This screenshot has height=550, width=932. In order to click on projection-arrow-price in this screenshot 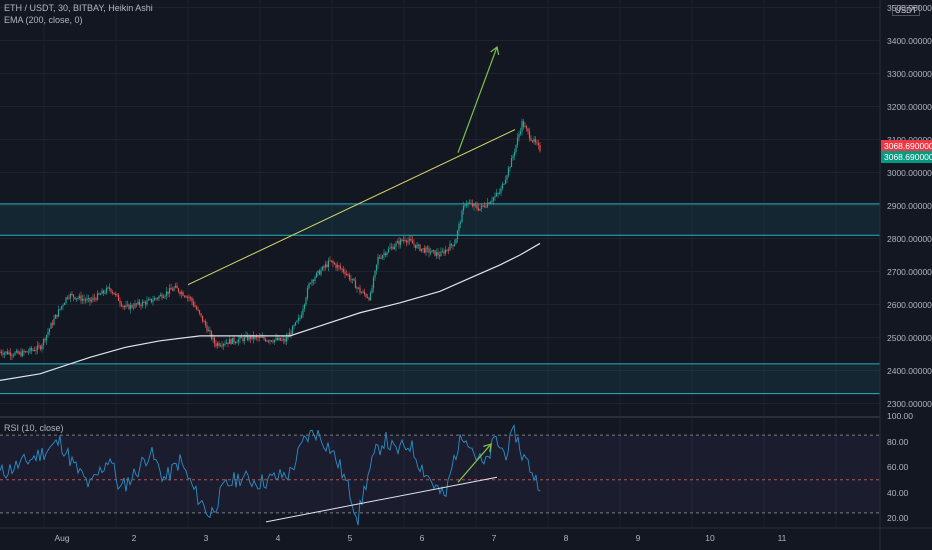, I will do `click(478, 99)`.